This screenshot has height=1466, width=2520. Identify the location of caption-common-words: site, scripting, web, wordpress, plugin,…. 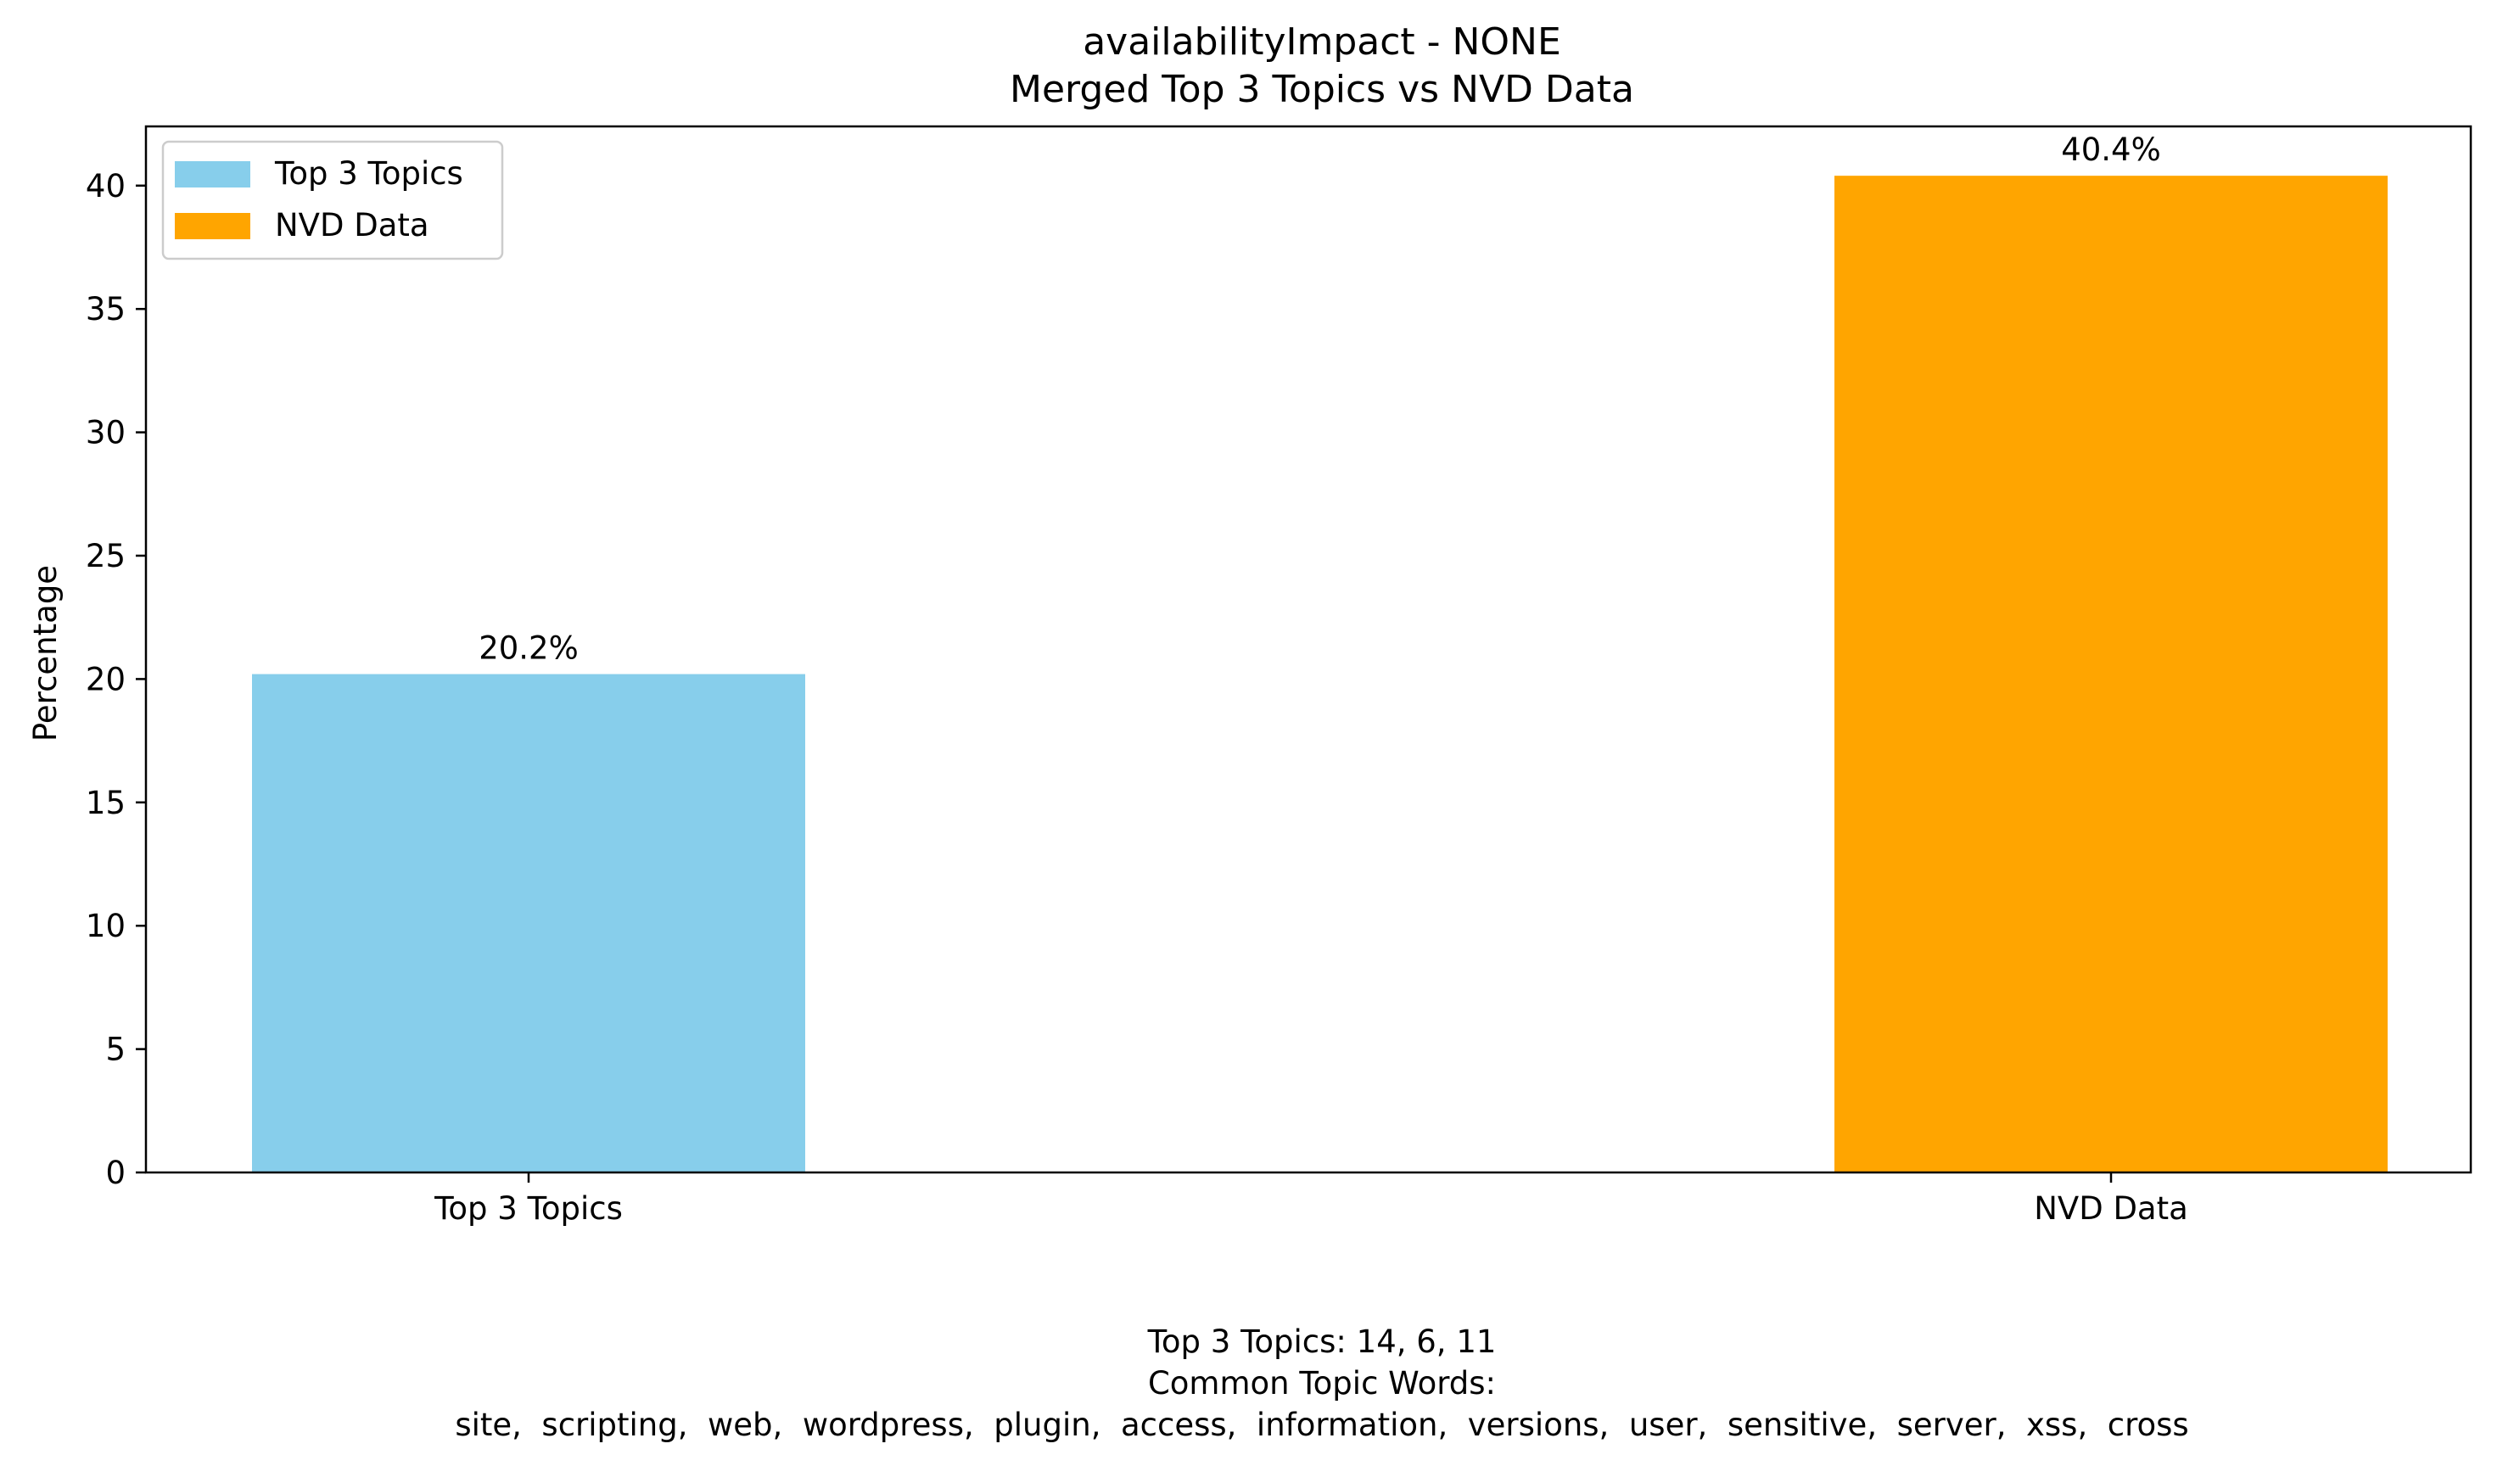
(1321, 1425).